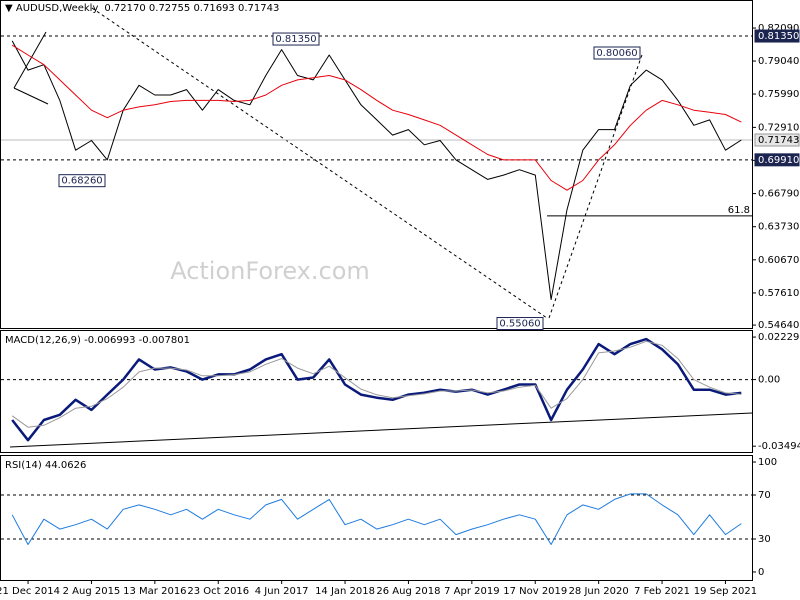 The width and height of the screenshot is (800, 600). I want to click on level-label: 0.81350, so click(778, 36).